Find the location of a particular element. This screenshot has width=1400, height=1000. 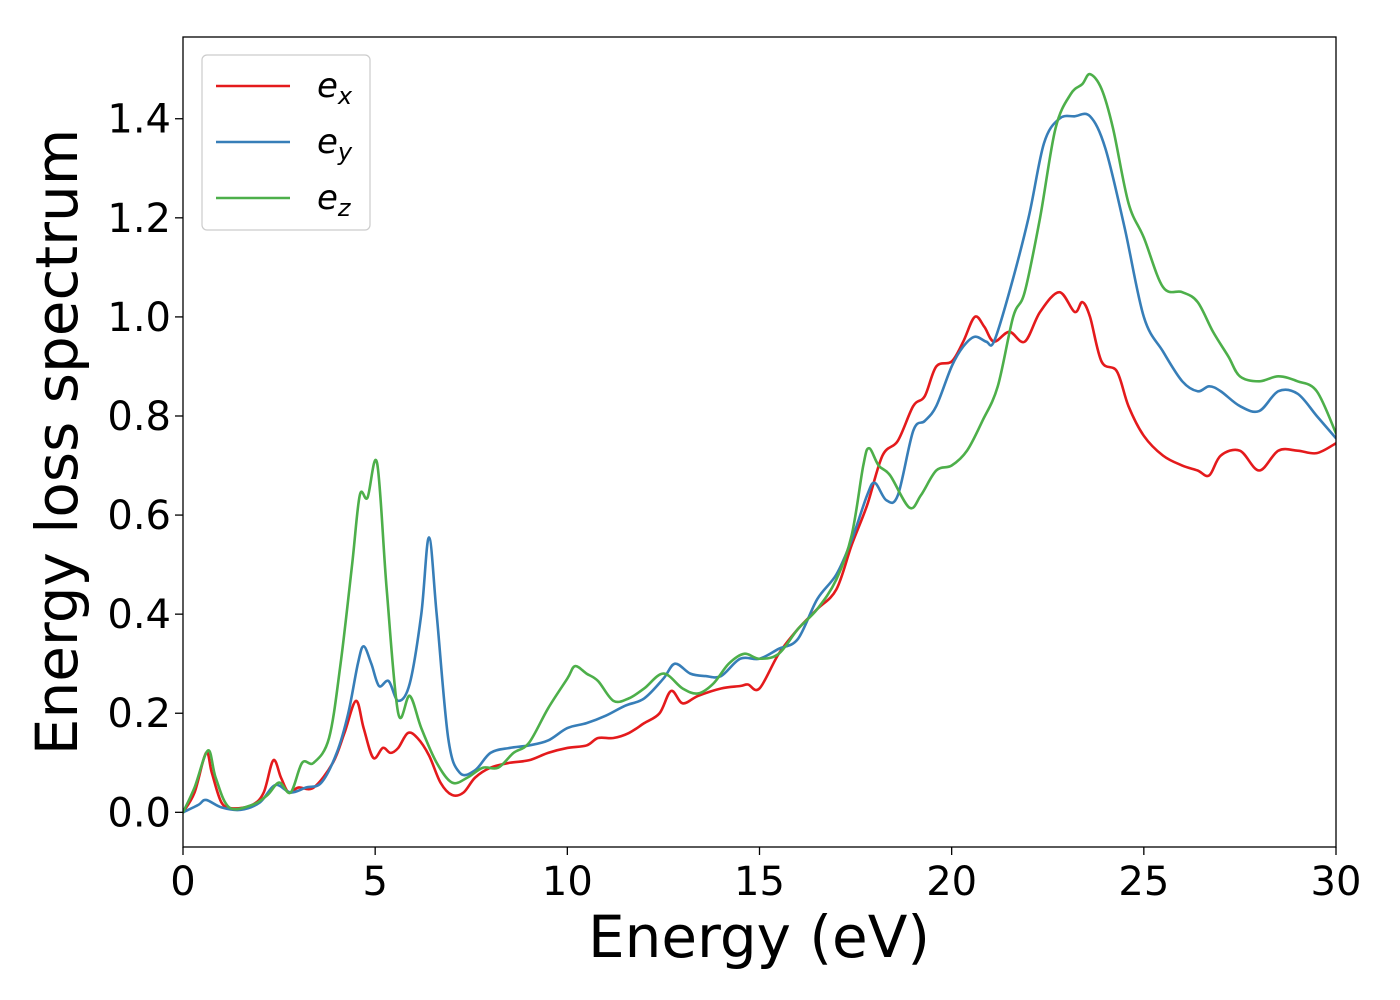

x-tick-label: 5 is located at coordinates (374, 882).